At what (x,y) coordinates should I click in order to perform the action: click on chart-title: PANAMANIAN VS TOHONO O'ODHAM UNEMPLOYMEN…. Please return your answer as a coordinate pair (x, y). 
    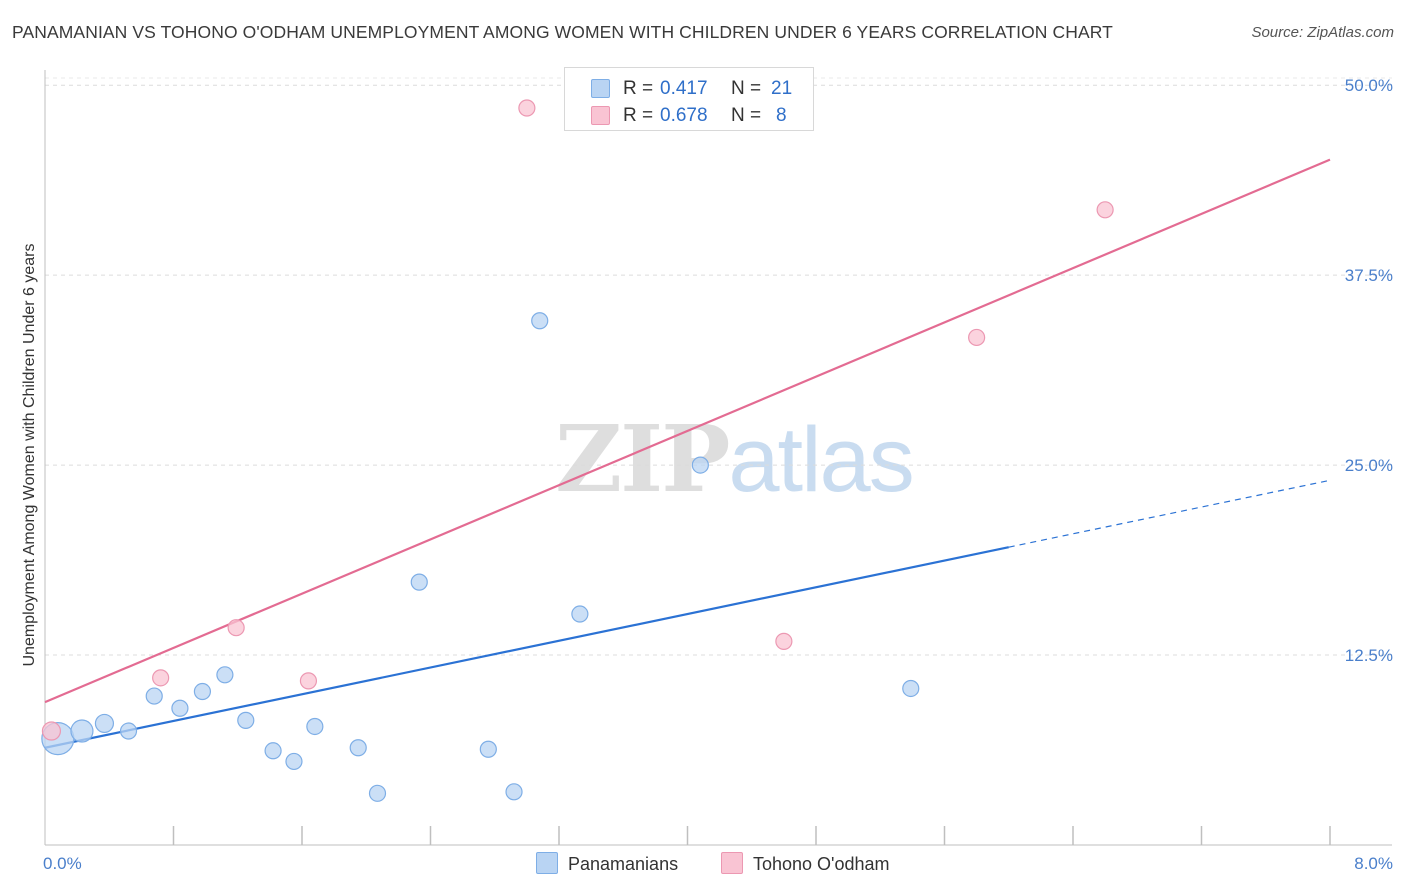
    Looking at the image, I should click on (562, 32).